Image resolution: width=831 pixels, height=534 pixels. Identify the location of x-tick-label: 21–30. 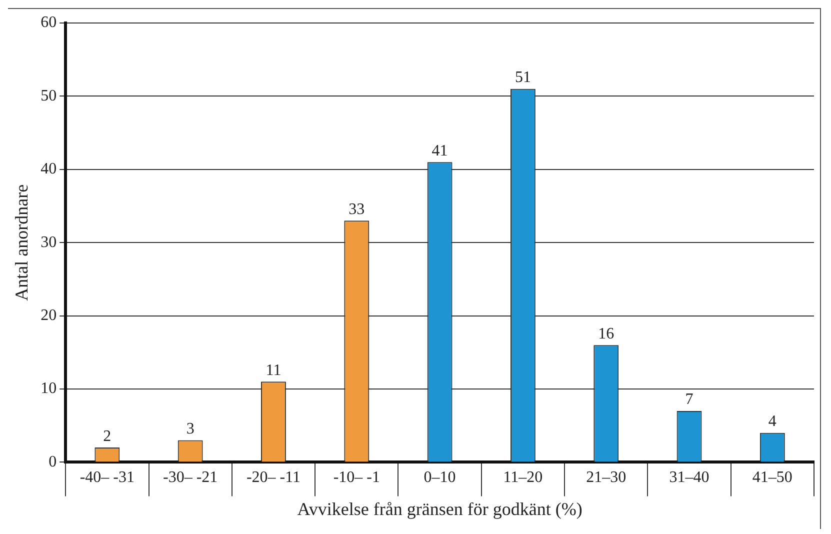
(606, 477).